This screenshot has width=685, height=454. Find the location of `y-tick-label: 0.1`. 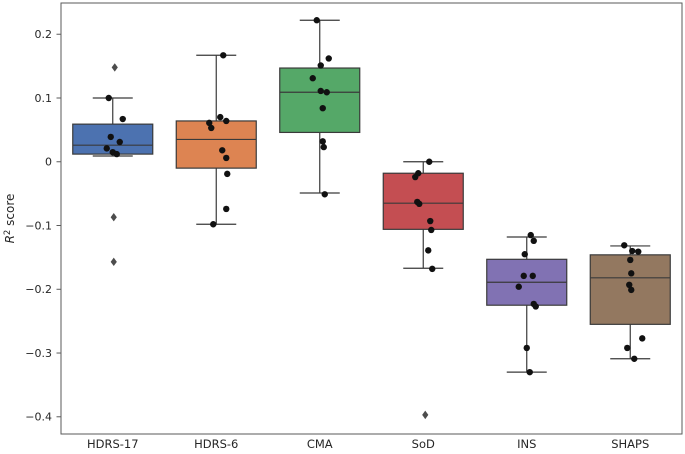

y-tick-label: 0.1 is located at coordinates (44, 98).